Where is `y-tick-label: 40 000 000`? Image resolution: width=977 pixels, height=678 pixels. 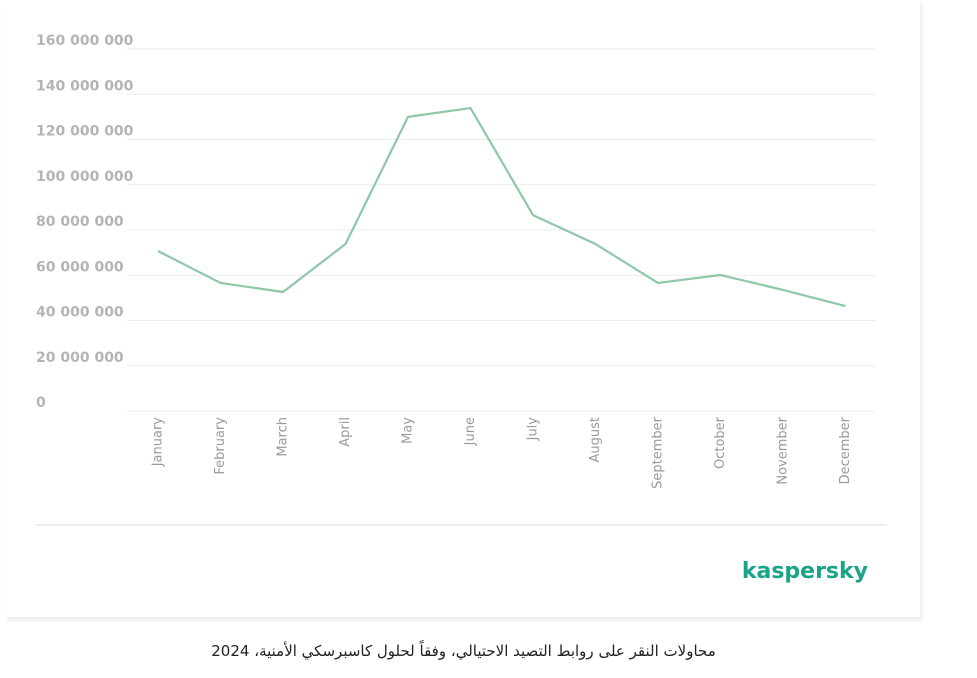 y-tick-label: 40 000 000 is located at coordinates (80, 313).